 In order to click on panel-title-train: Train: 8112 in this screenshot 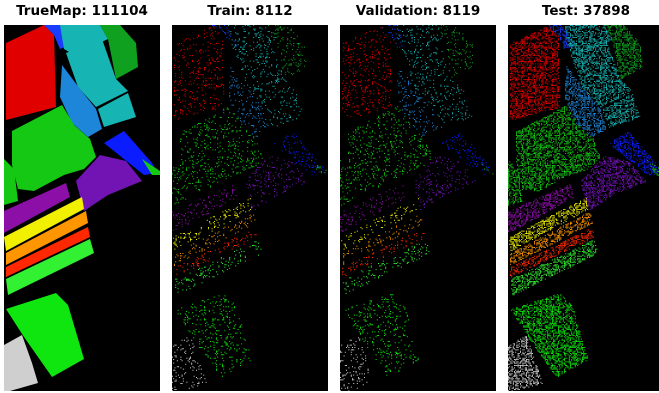, I will do `click(250, 11)`.